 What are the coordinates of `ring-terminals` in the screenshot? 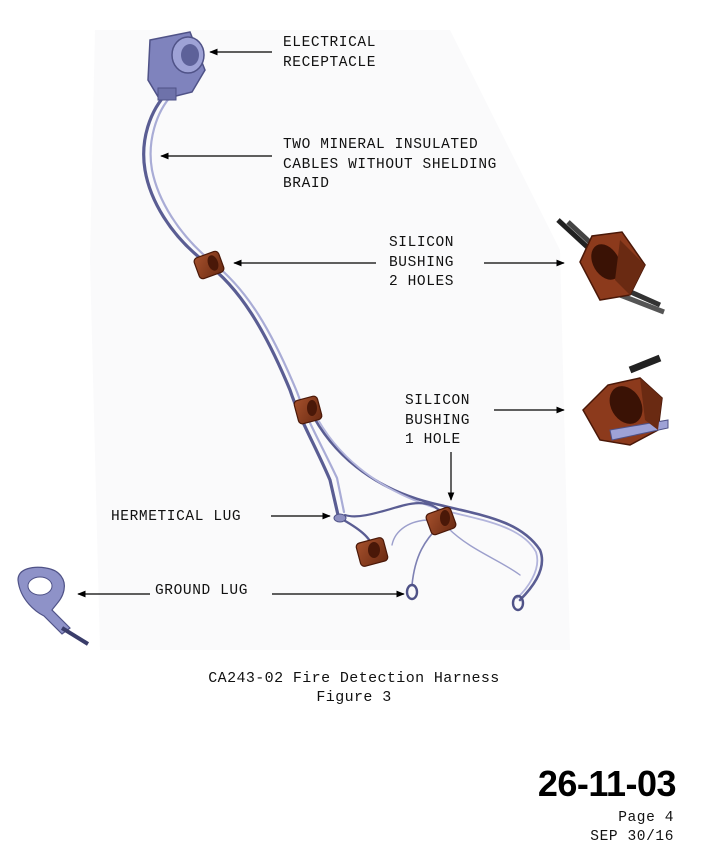 It's located at (465, 597).